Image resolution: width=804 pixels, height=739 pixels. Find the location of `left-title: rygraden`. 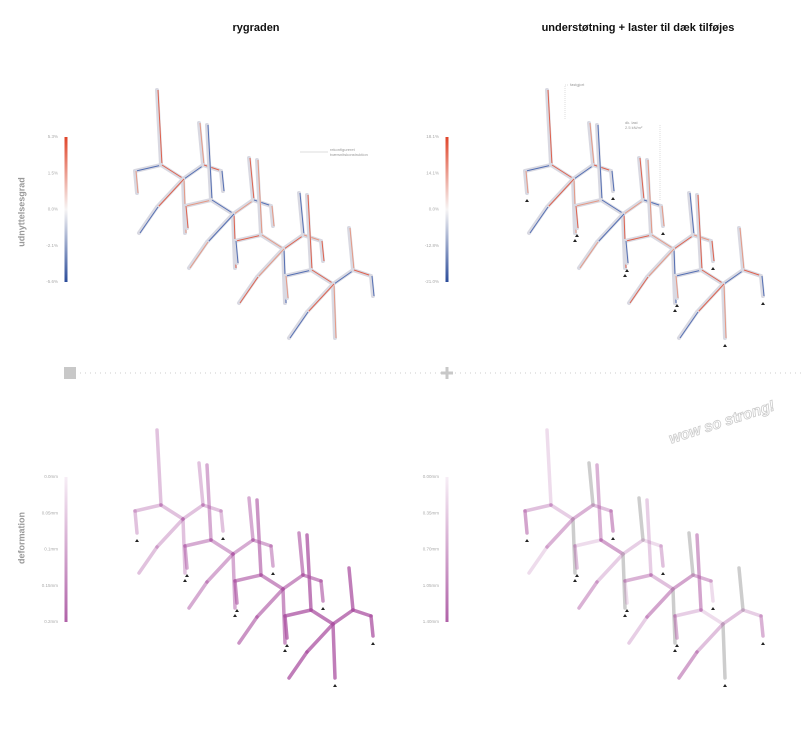

left-title: rygraden is located at coordinates (255, 28).